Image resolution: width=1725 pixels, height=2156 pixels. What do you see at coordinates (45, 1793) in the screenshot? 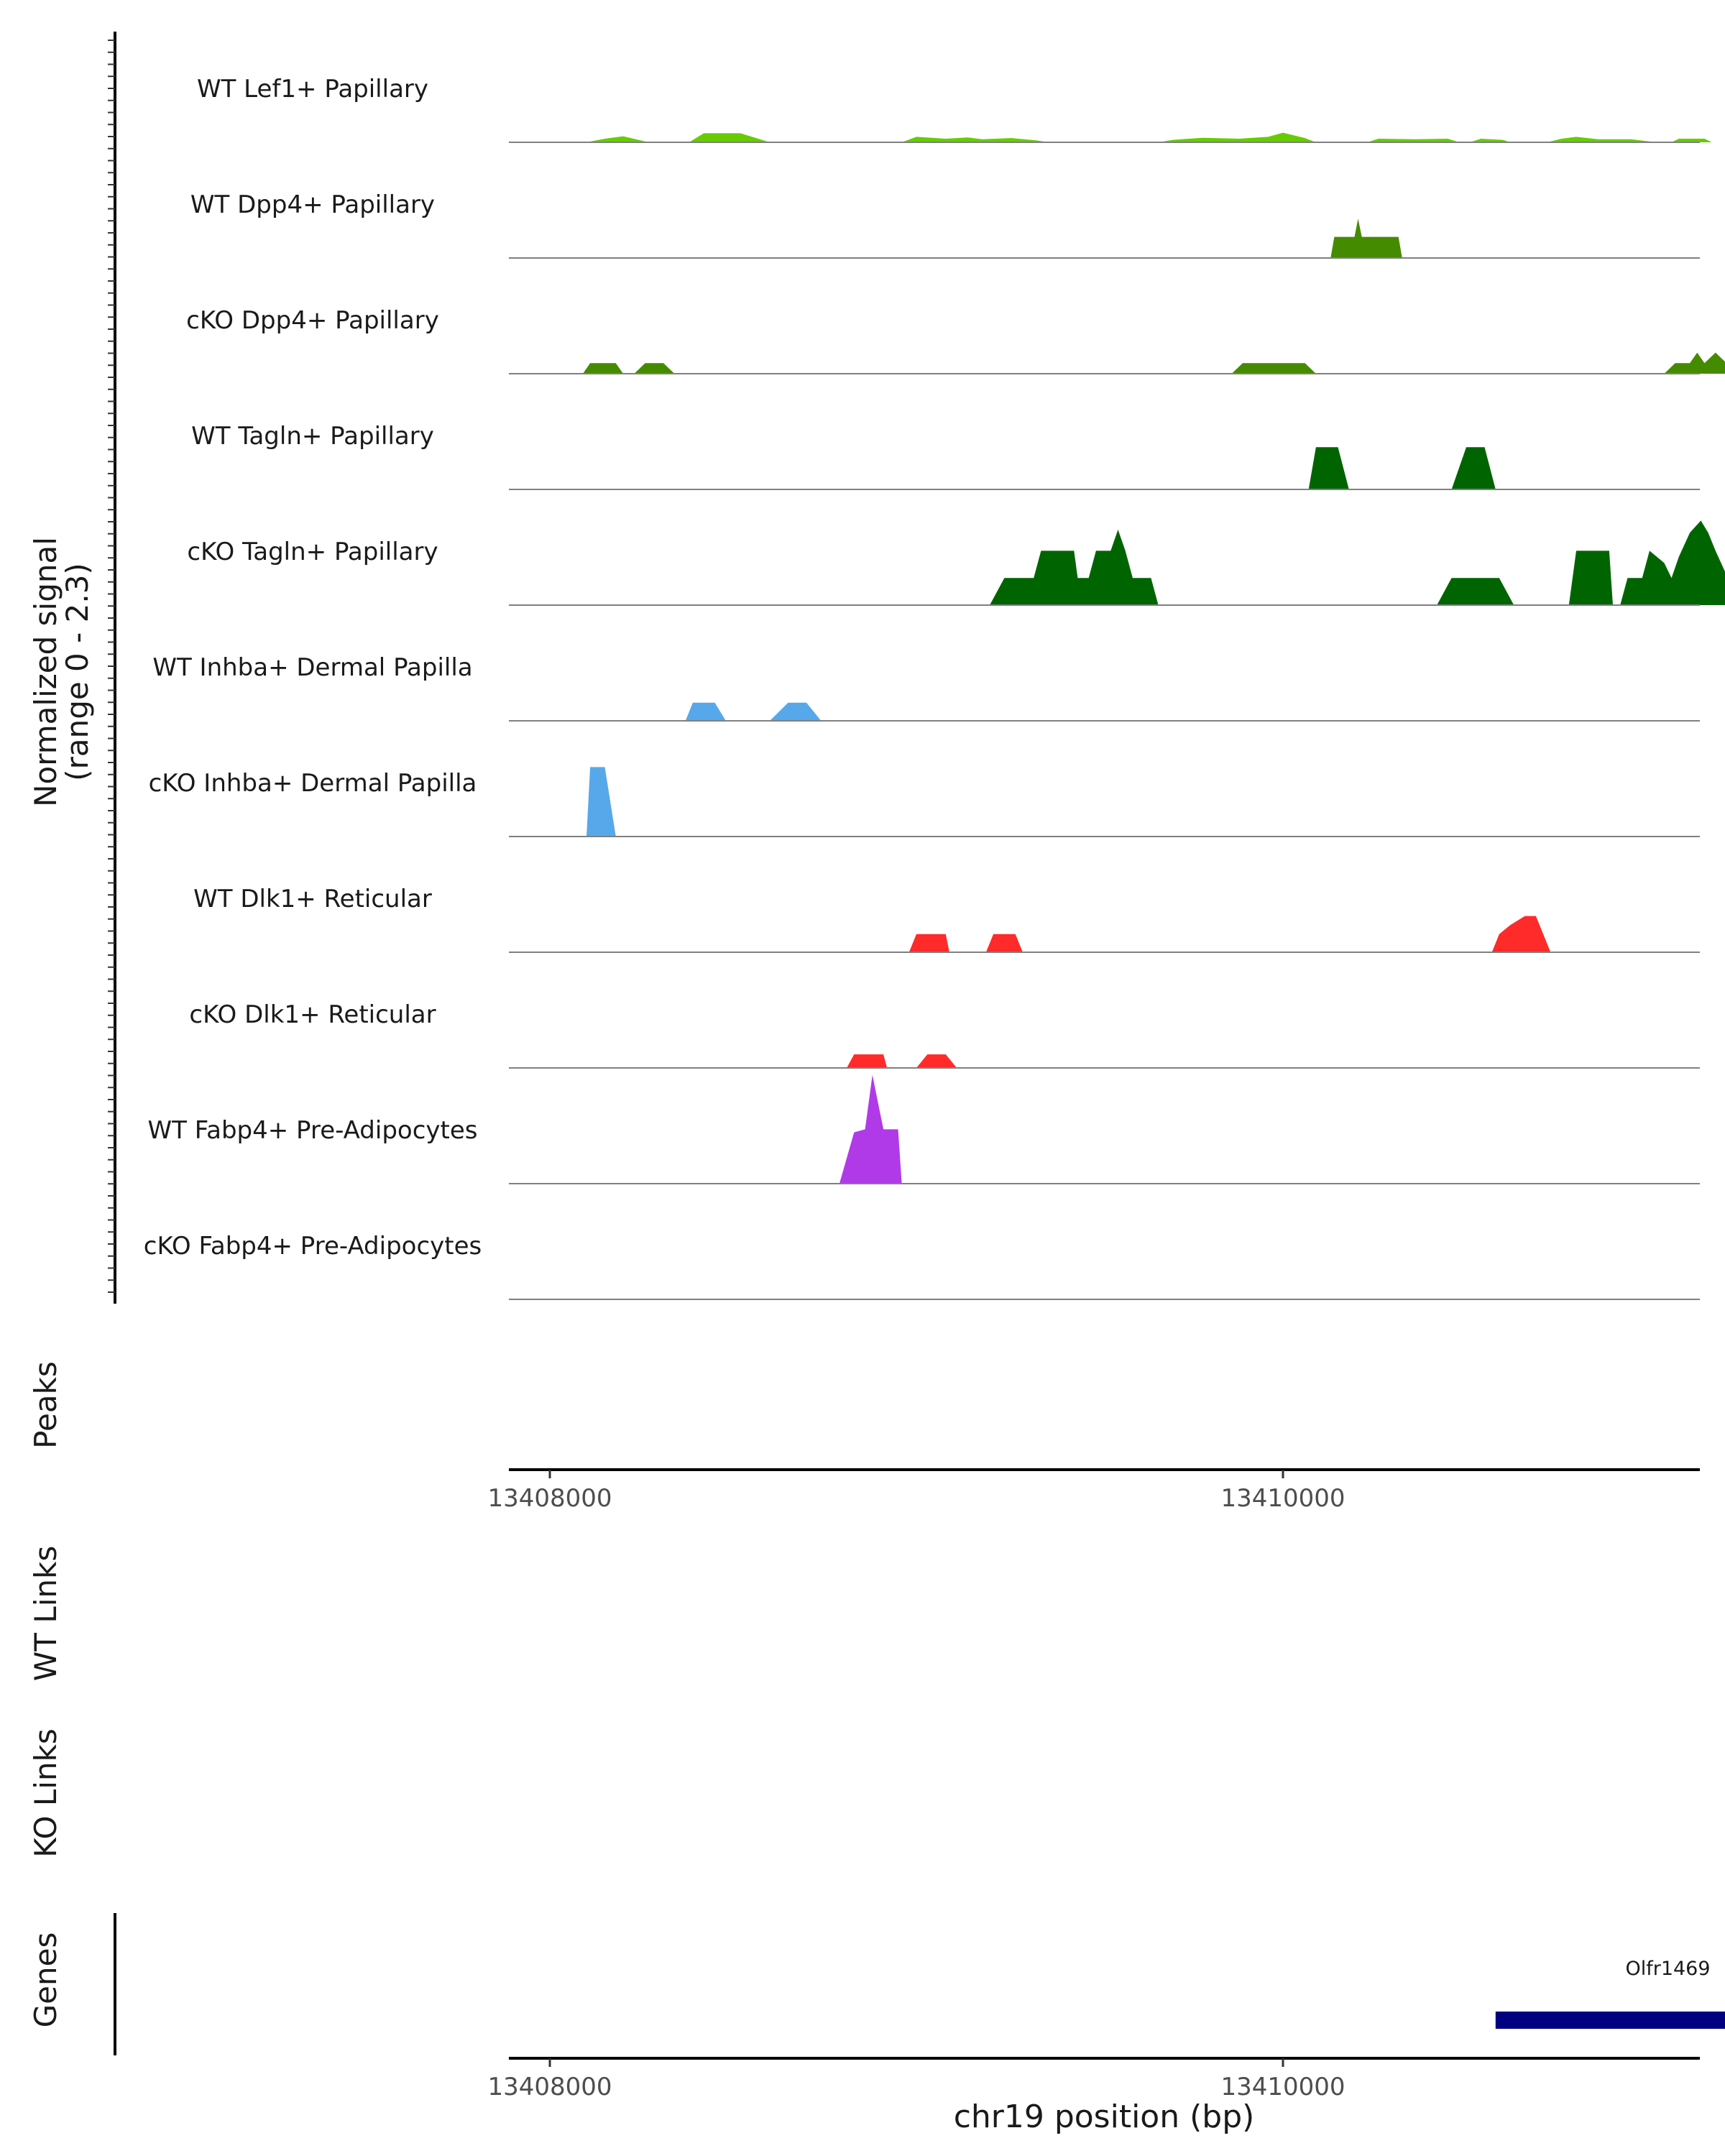
I see `ko-links-track-label: KO Links` at bounding box center [45, 1793].